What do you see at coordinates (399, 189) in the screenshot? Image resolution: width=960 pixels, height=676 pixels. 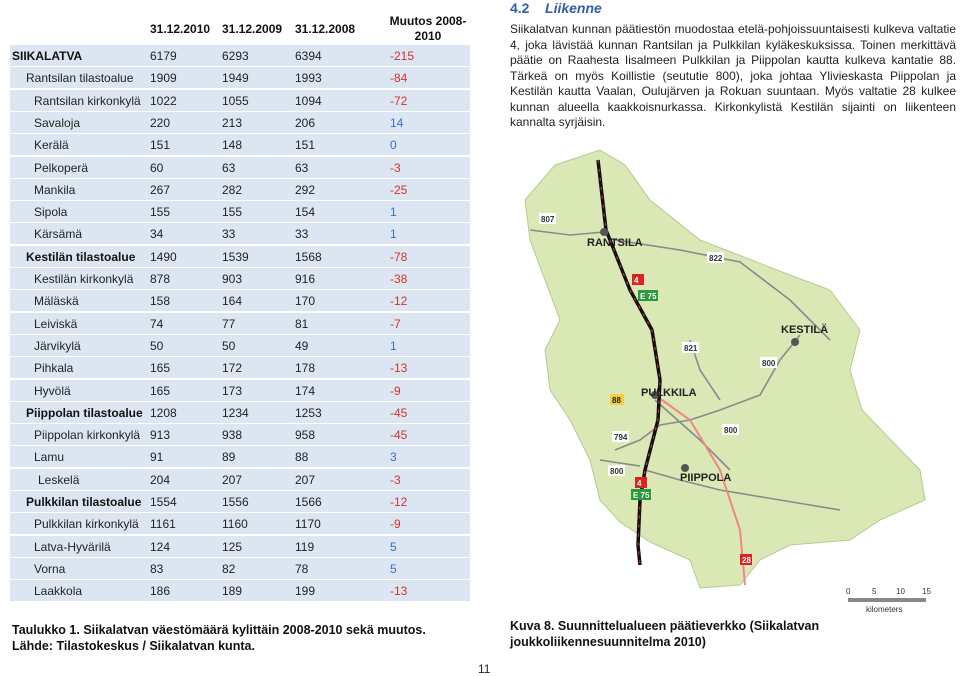 I see `row-value: -25` at bounding box center [399, 189].